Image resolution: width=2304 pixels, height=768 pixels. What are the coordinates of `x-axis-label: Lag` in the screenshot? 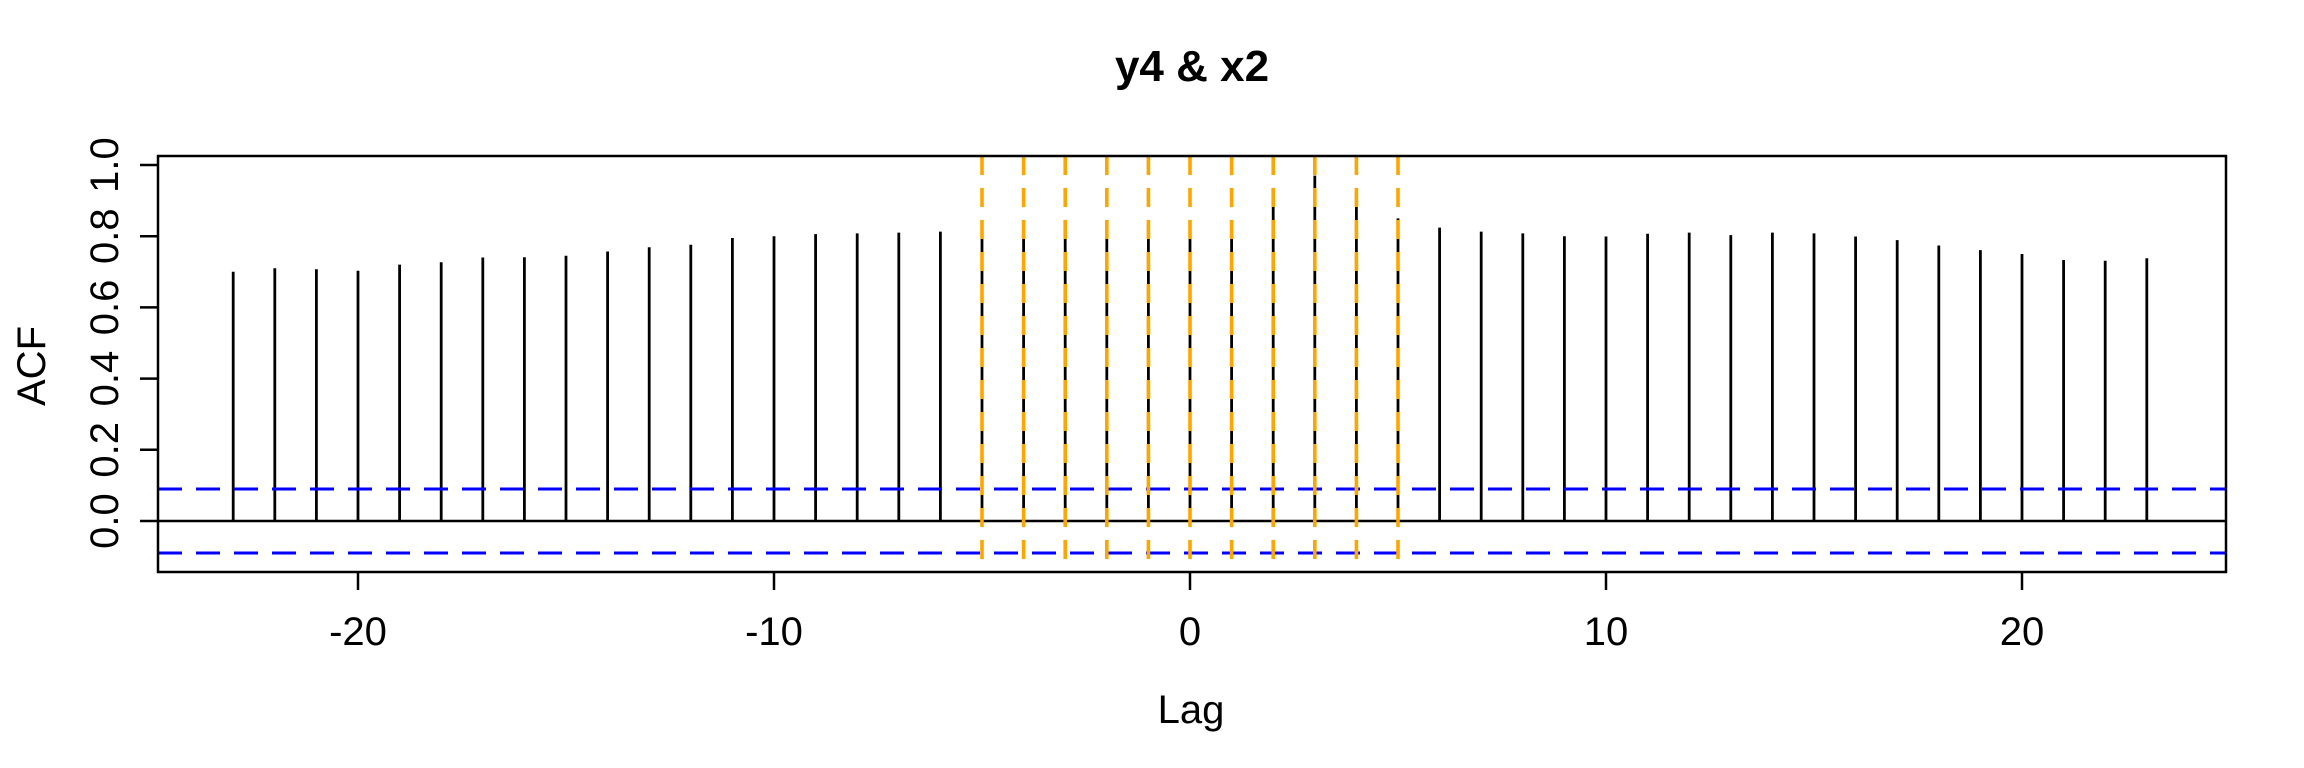 It's located at (1191, 710).